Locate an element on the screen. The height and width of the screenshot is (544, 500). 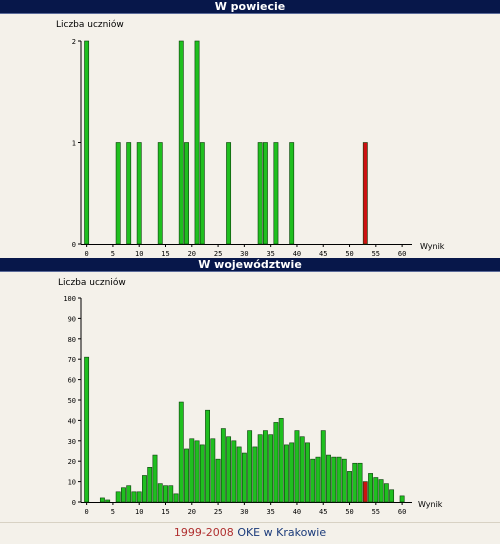
chart-title-wojewodztwo: W województwie is located at coordinates (250, 265).